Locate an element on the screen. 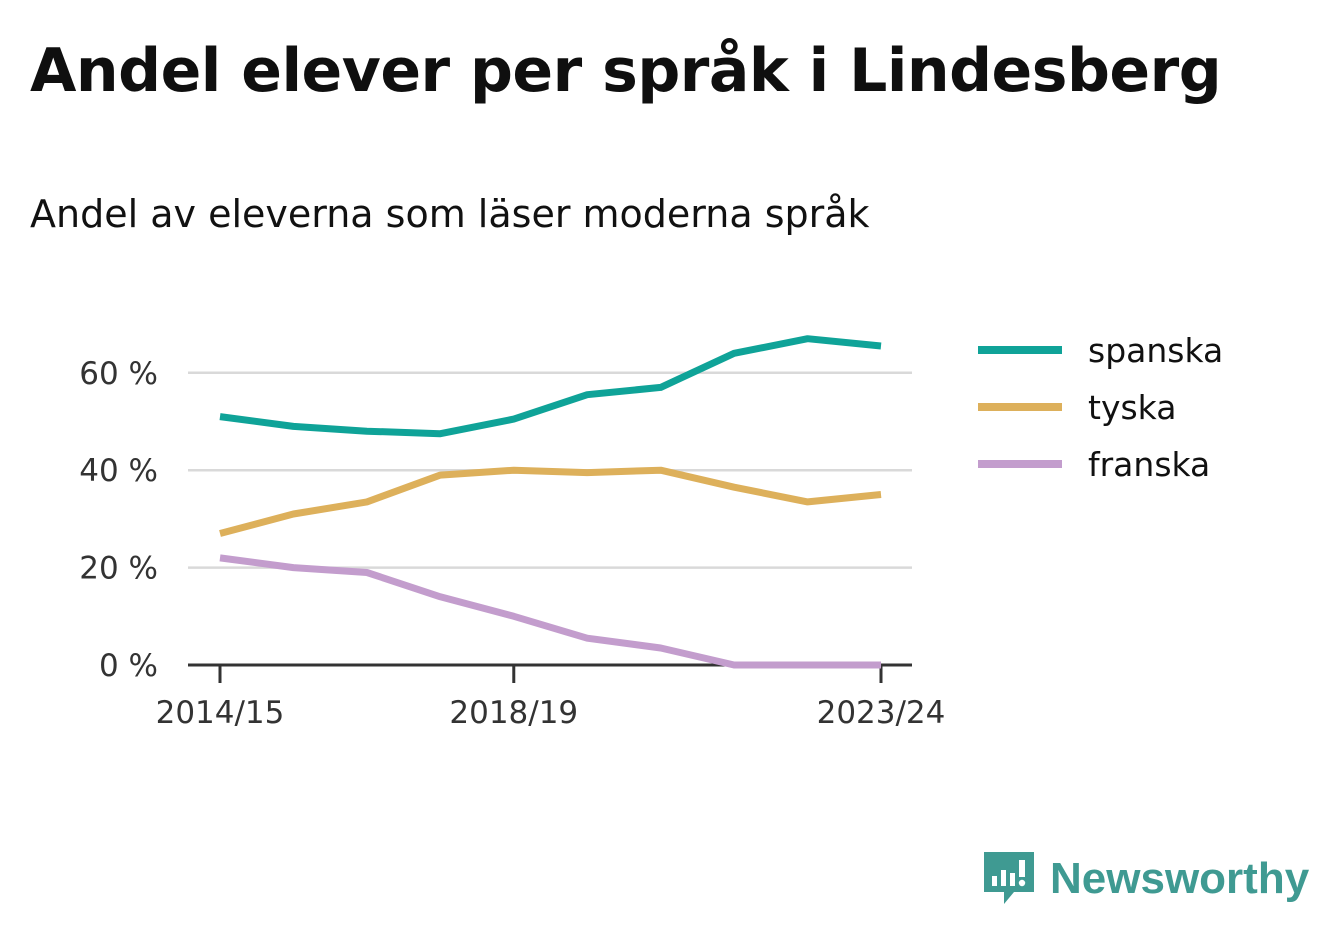  legend-label-tyska: tyska is located at coordinates (1132, 407).